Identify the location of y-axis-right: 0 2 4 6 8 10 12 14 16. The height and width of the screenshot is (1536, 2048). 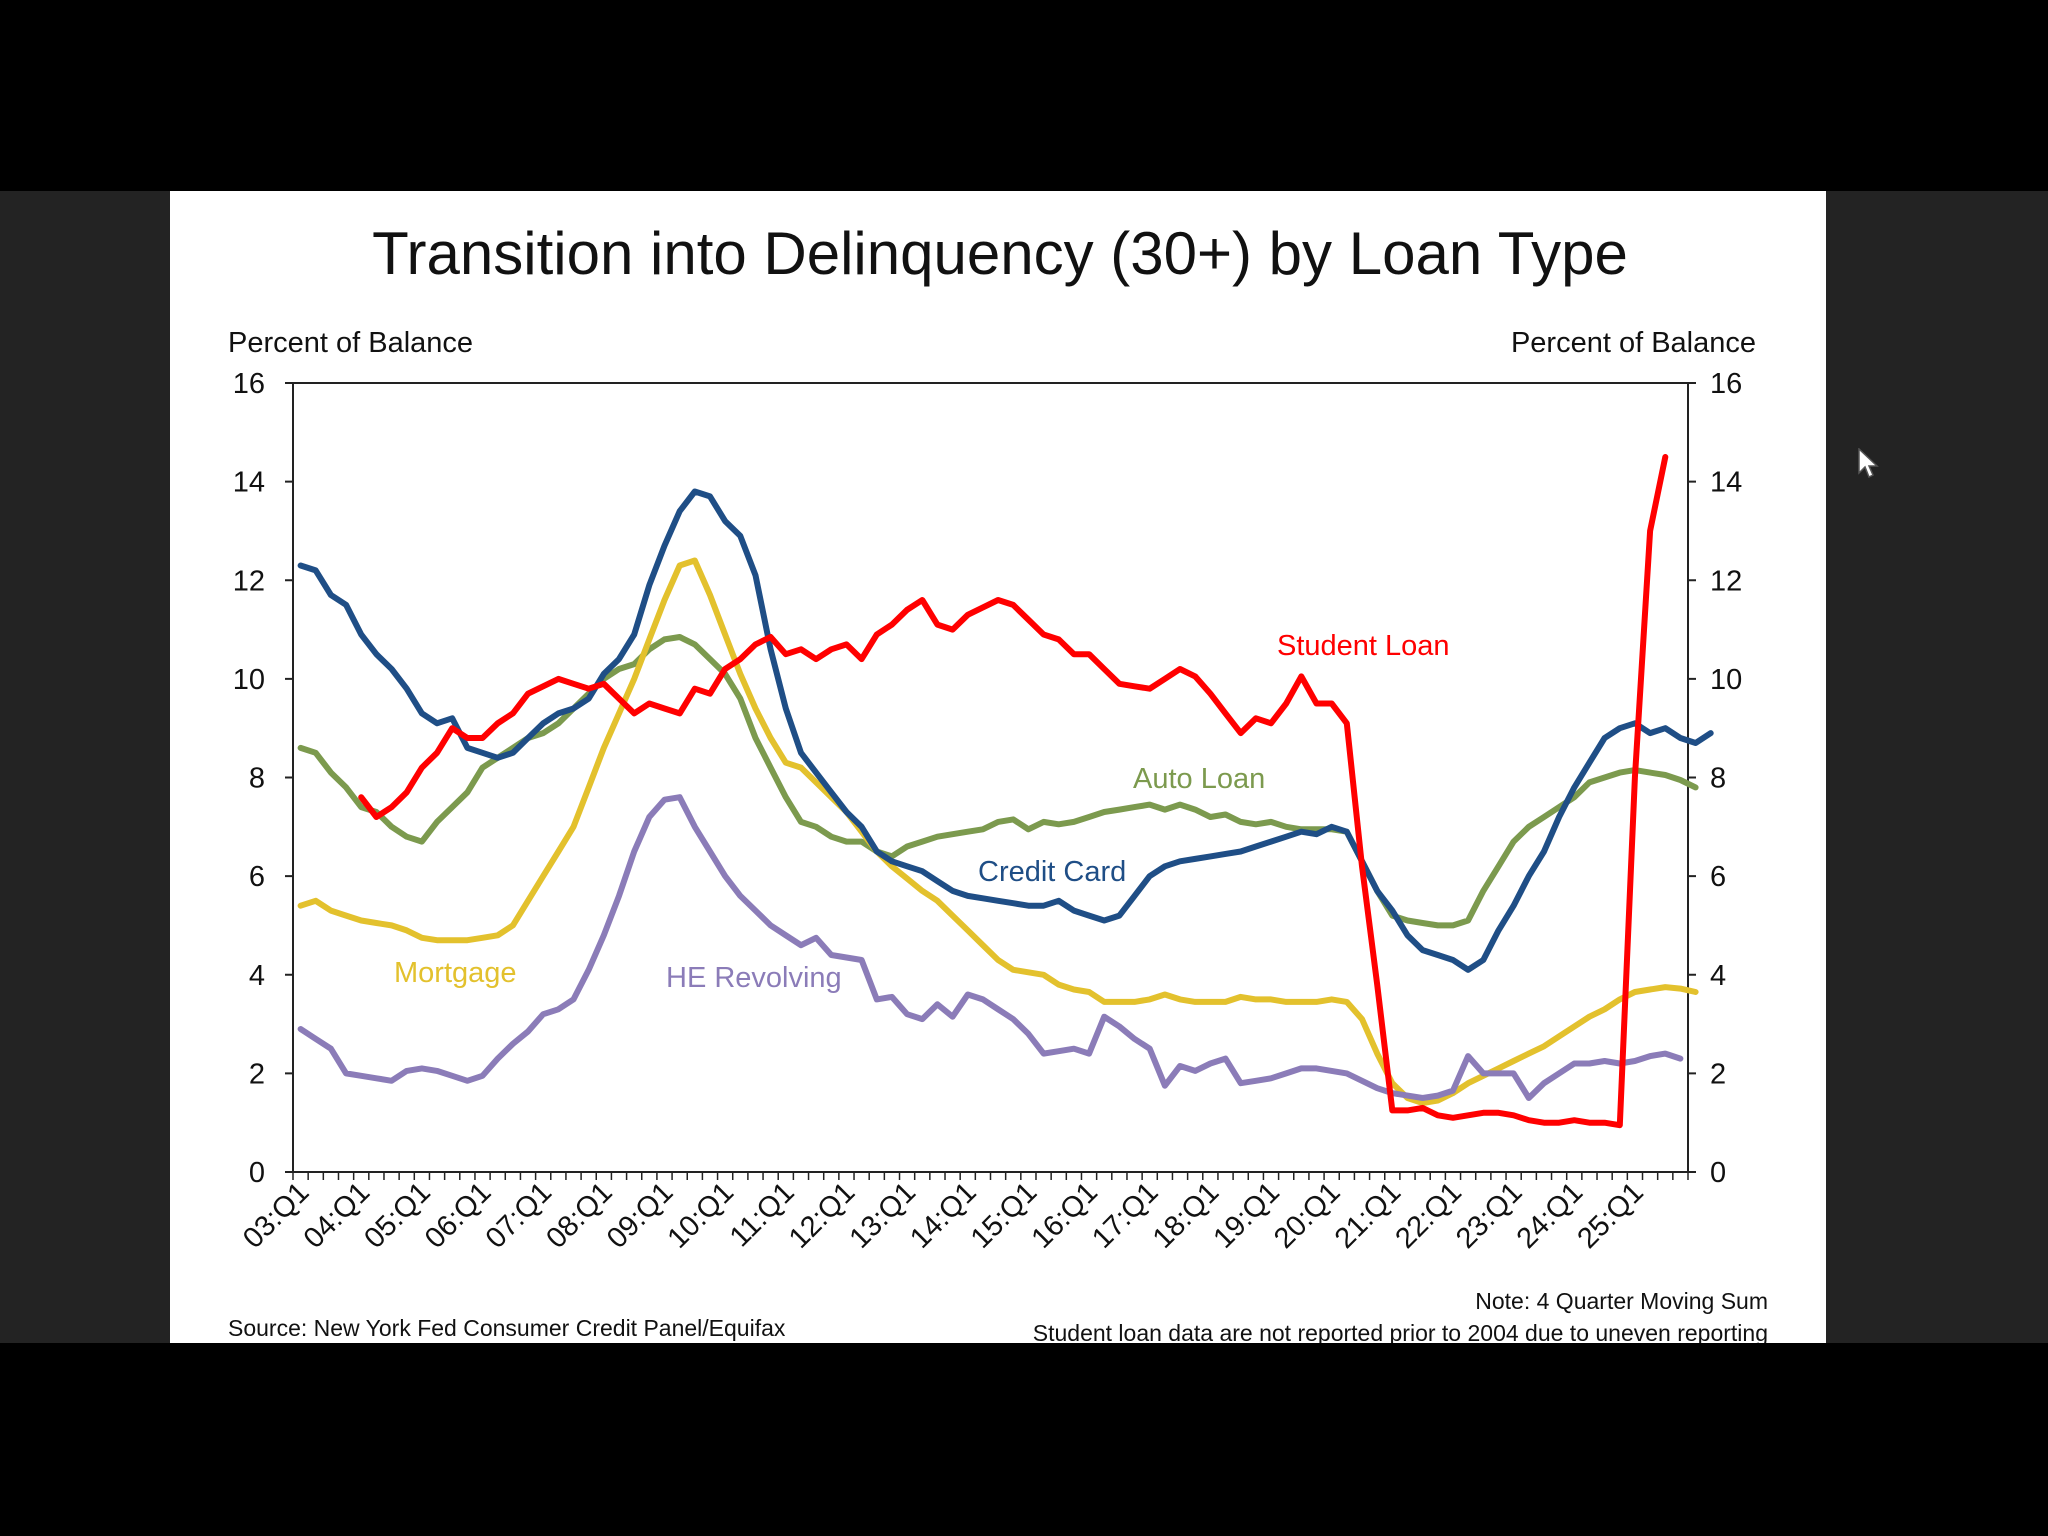
(1715, 778).